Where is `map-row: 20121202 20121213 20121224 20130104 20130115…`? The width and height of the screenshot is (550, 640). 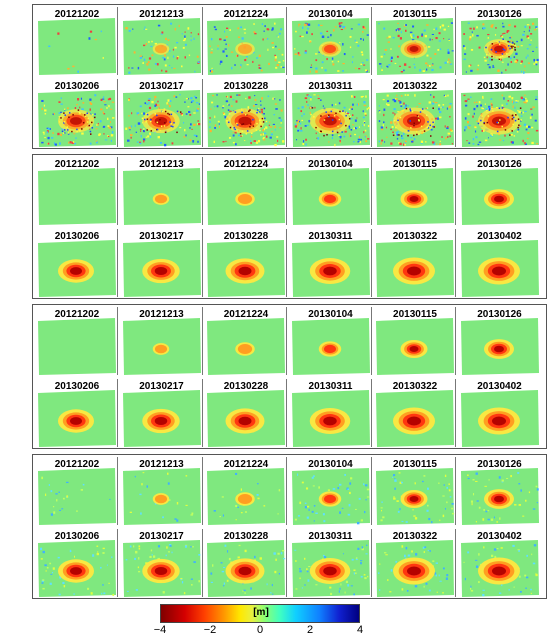 map-row: 20121202 20121213 20121224 20130104 20130115… is located at coordinates (290, 191).